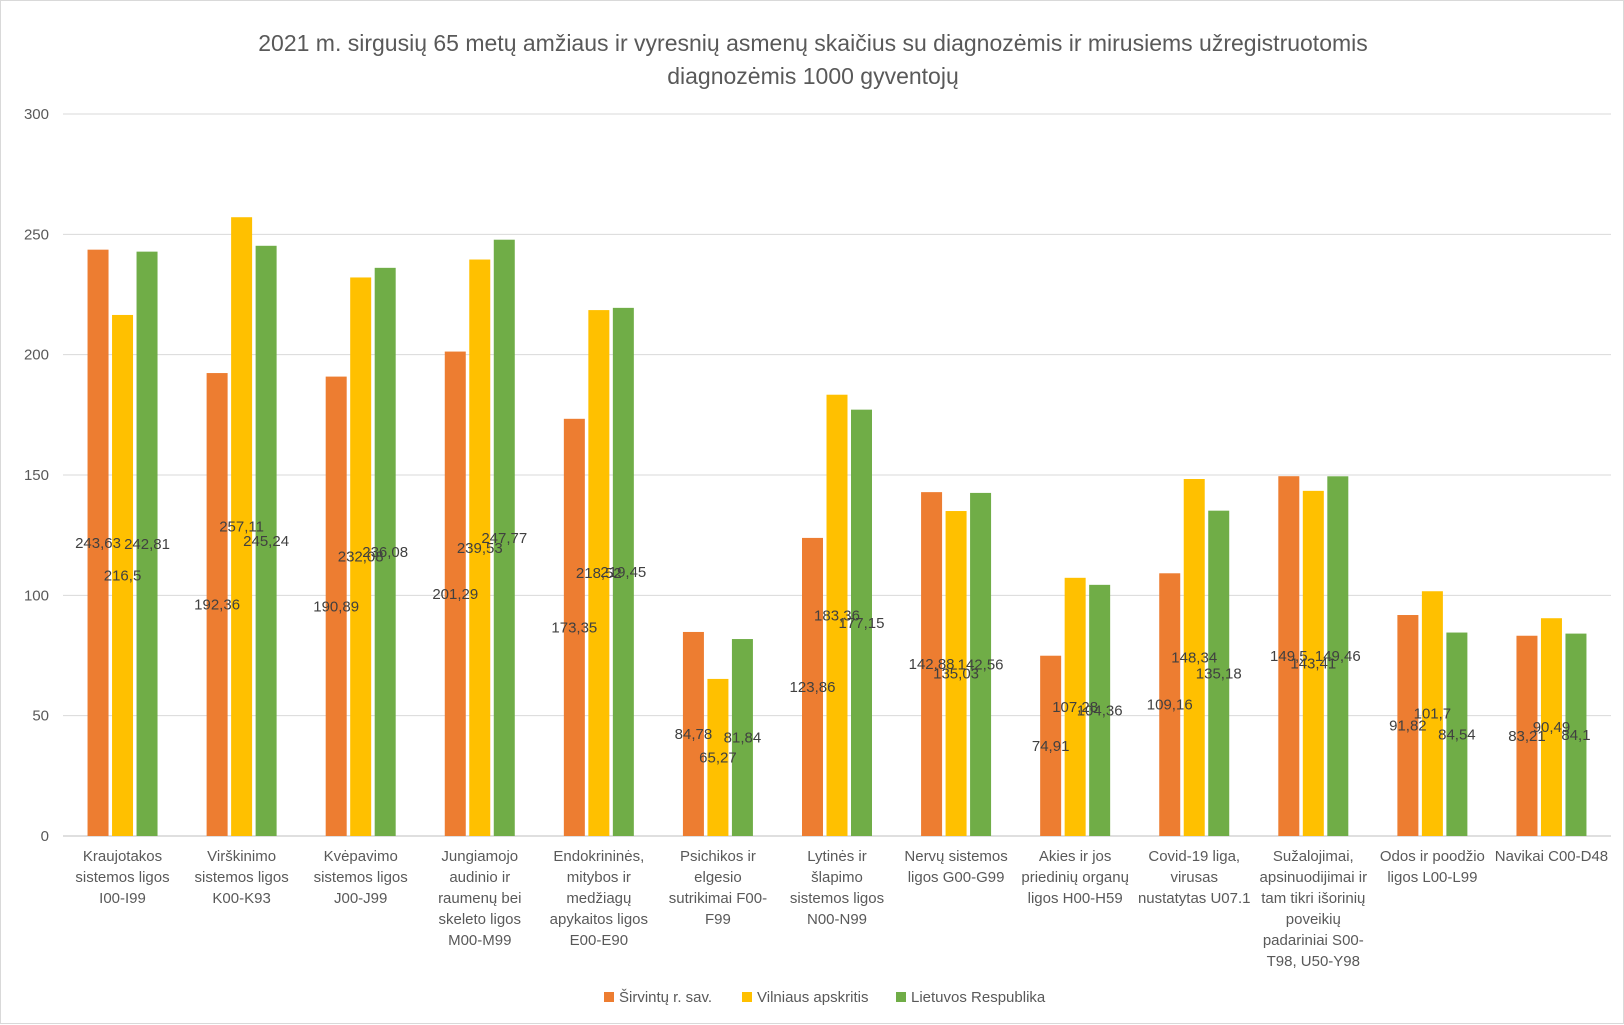 This screenshot has height=1025, width=1624. Describe the element at coordinates (241, 856) in the screenshot. I see `x-tick-label: Virškinimo` at that location.